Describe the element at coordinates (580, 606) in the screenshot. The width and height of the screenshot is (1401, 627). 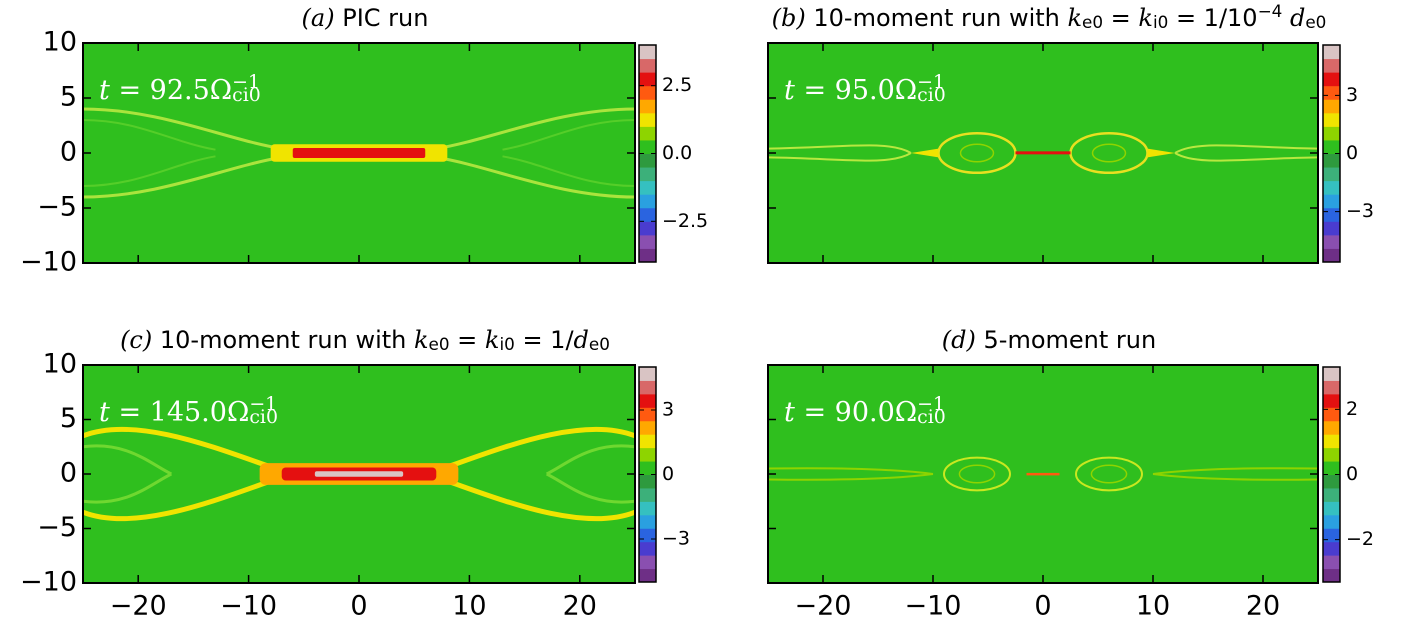
I see `x-tick-label: 20` at that location.